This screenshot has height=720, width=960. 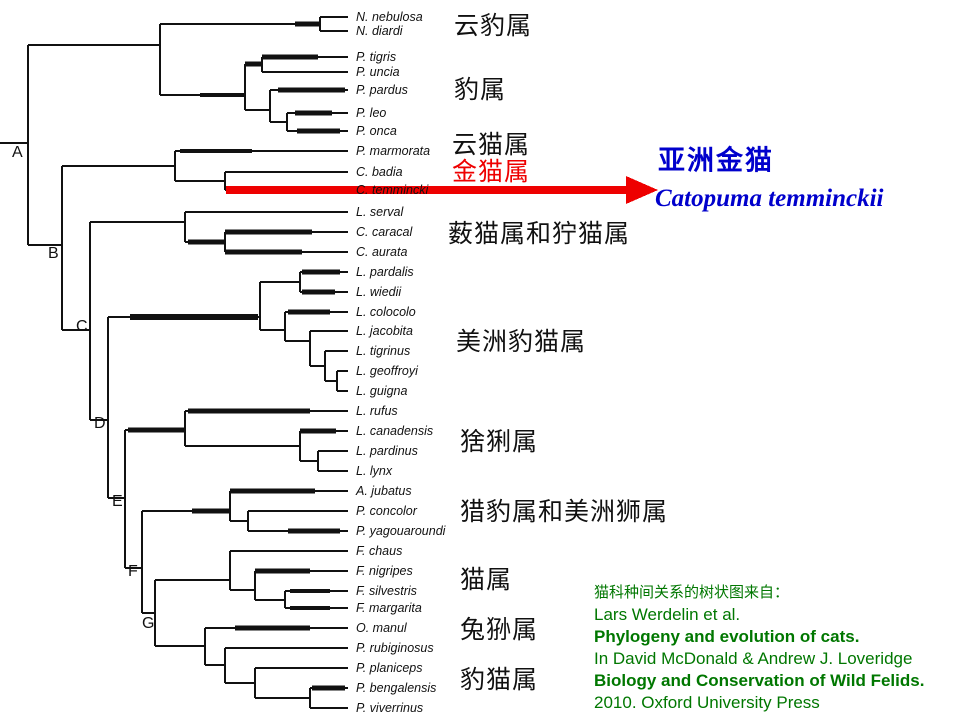 What do you see at coordinates (769, 198) in the screenshot?
I see `highlighted-species-latin-name: Catopuma temminckii` at bounding box center [769, 198].